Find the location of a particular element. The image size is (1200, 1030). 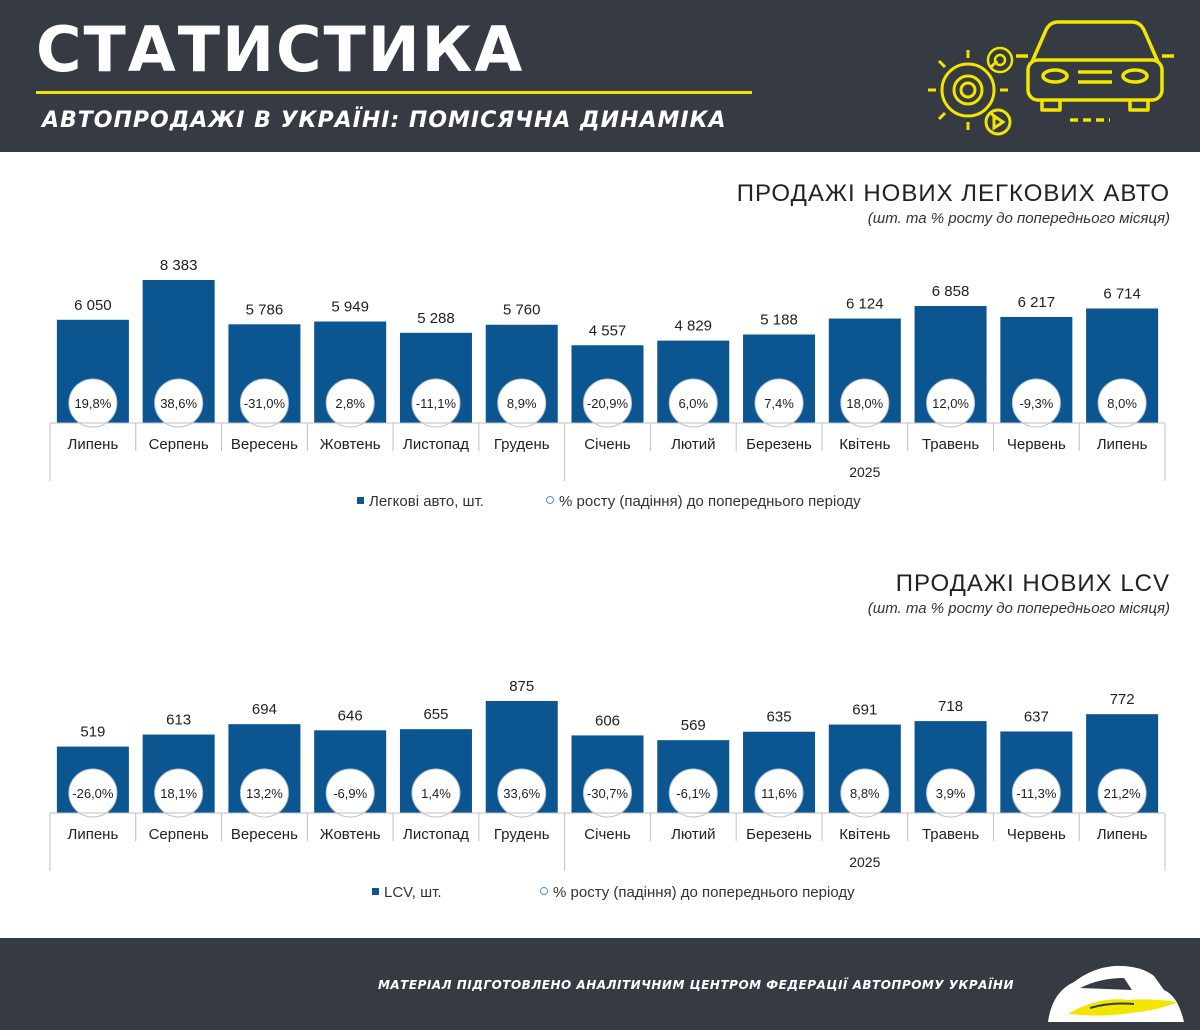

growth-label: 7,4% is located at coordinates (779, 403).